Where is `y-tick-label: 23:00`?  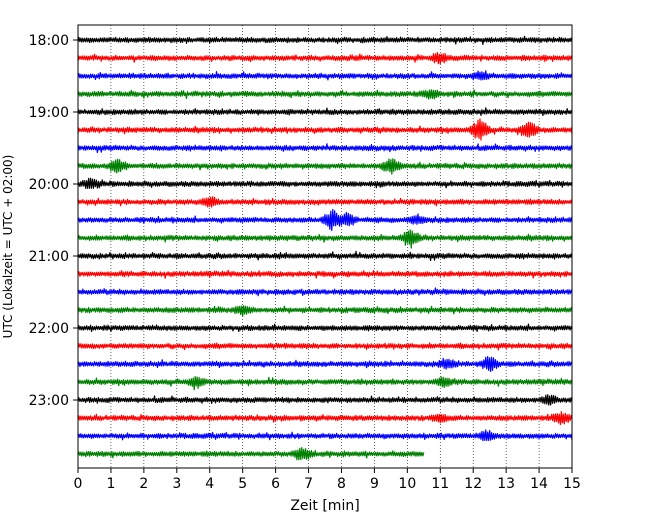
y-tick-label: 23:00 is located at coordinates (49, 401).